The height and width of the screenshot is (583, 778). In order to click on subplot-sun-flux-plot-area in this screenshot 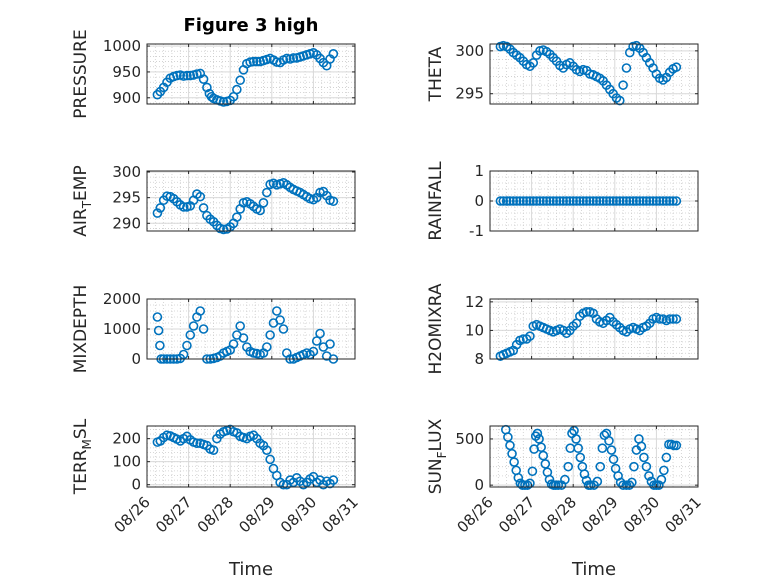, I will do `click(594, 456)`.